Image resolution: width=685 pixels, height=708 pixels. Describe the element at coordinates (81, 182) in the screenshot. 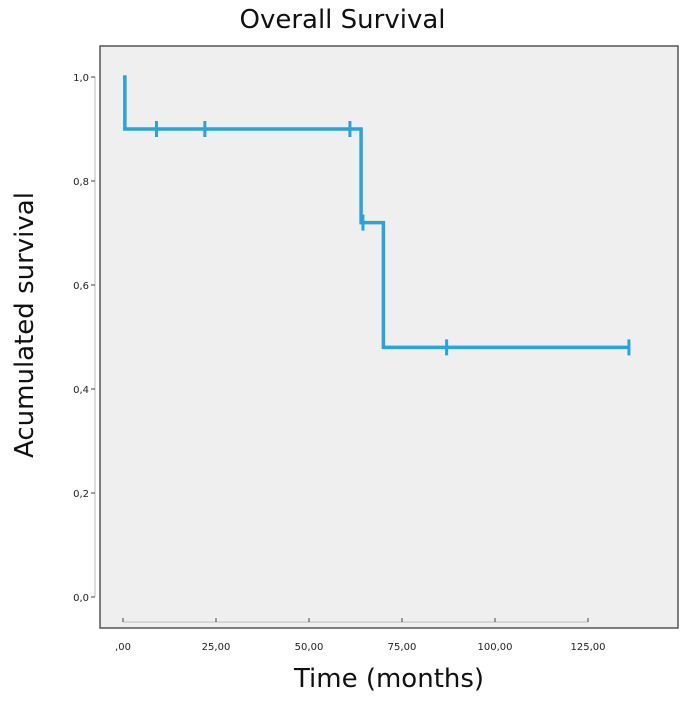

I see `y-tick-label: 0,8` at that location.